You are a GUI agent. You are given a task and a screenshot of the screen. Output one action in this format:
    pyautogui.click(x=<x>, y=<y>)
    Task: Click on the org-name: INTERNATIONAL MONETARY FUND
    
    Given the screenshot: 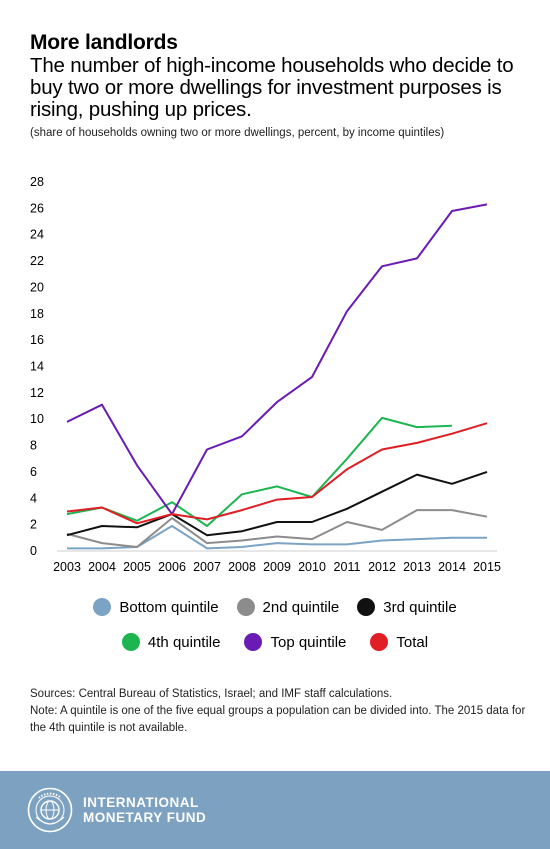 What is the action you would take?
    pyautogui.click(x=144, y=810)
    